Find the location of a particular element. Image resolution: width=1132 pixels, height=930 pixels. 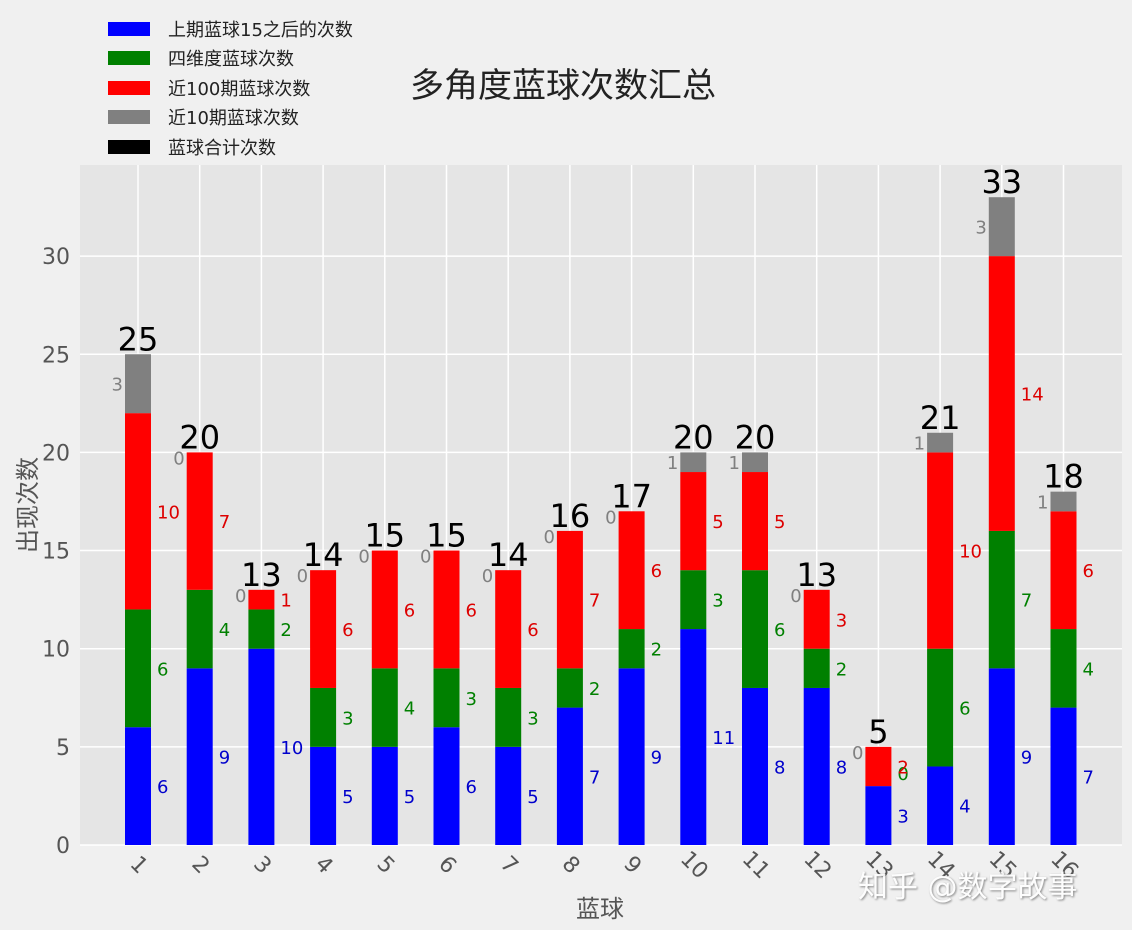

legend-item: 四维度蓝球次数 is located at coordinates (230, 59).